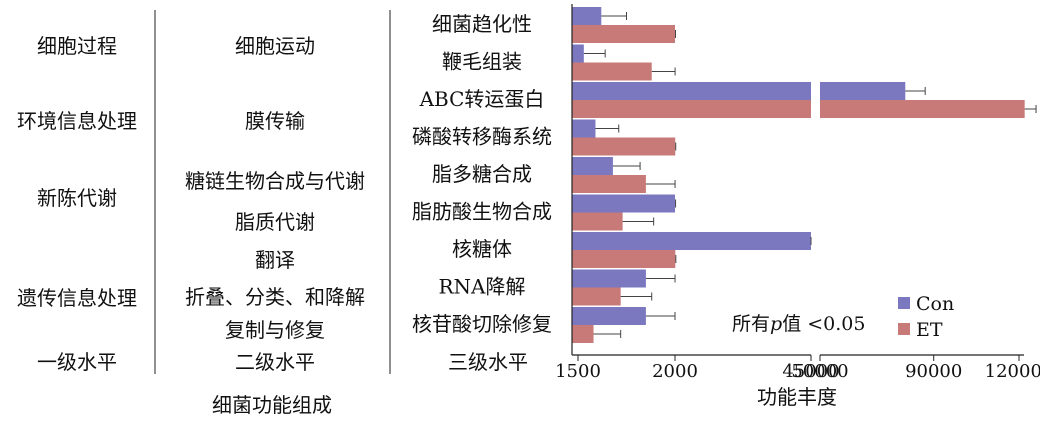  What do you see at coordinates (275, 121) in the screenshot?
I see `level2-label: 膜传输` at bounding box center [275, 121].